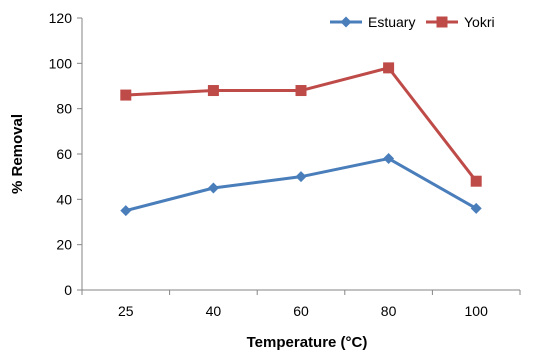 Image resolution: width=538 pixels, height=355 pixels. Describe the element at coordinates (477, 311) in the screenshot. I see `x-tick-label: 100` at that location.